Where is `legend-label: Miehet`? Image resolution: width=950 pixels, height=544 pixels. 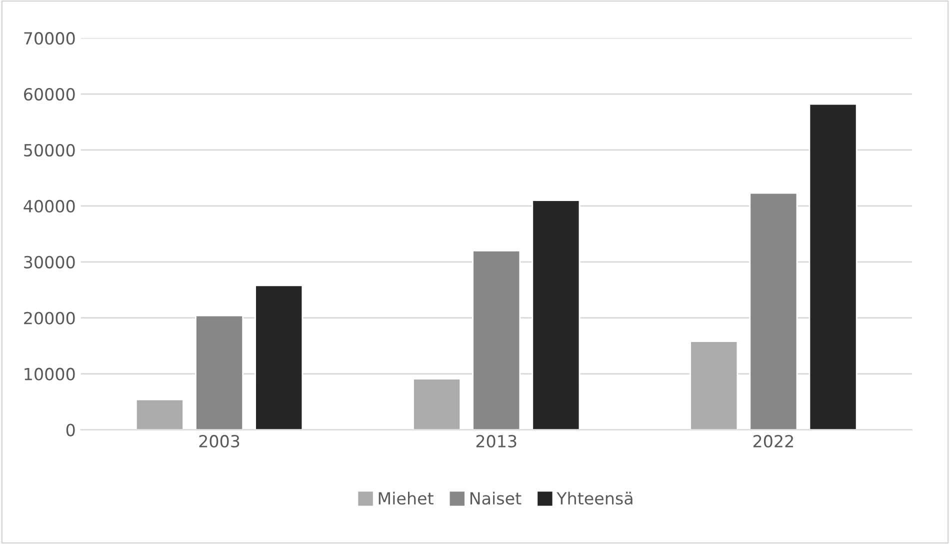
legend-label: Miehet is located at coordinates (406, 498).